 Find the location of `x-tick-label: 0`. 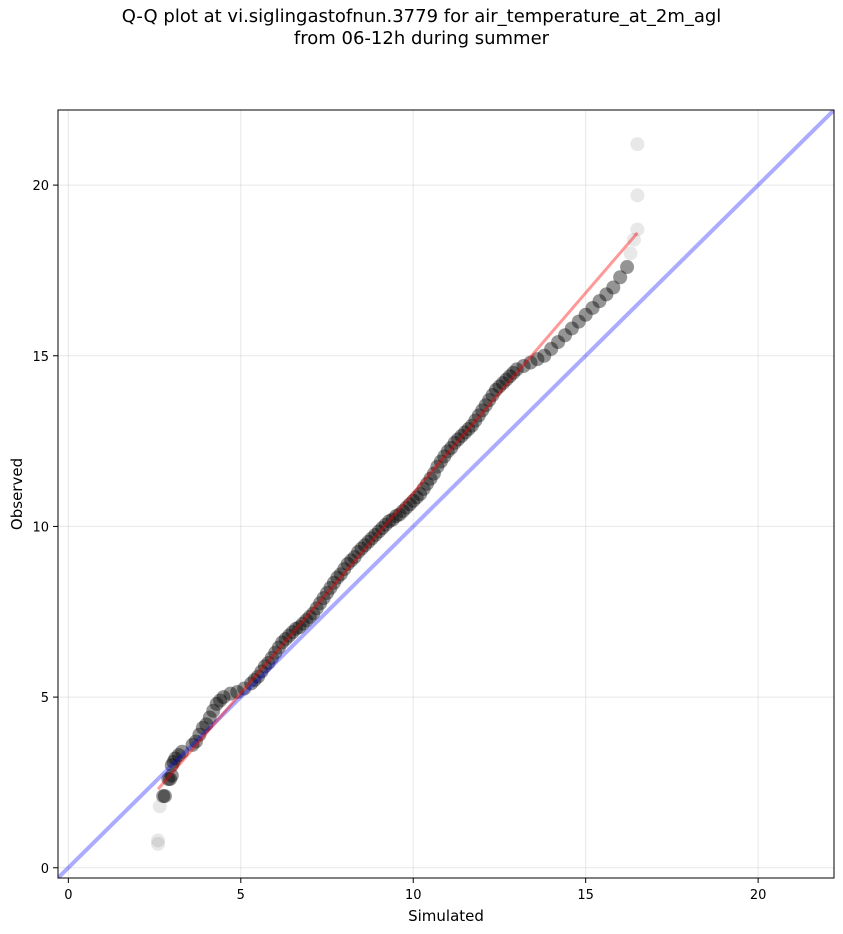

x-tick-label: 0 is located at coordinates (68, 895).